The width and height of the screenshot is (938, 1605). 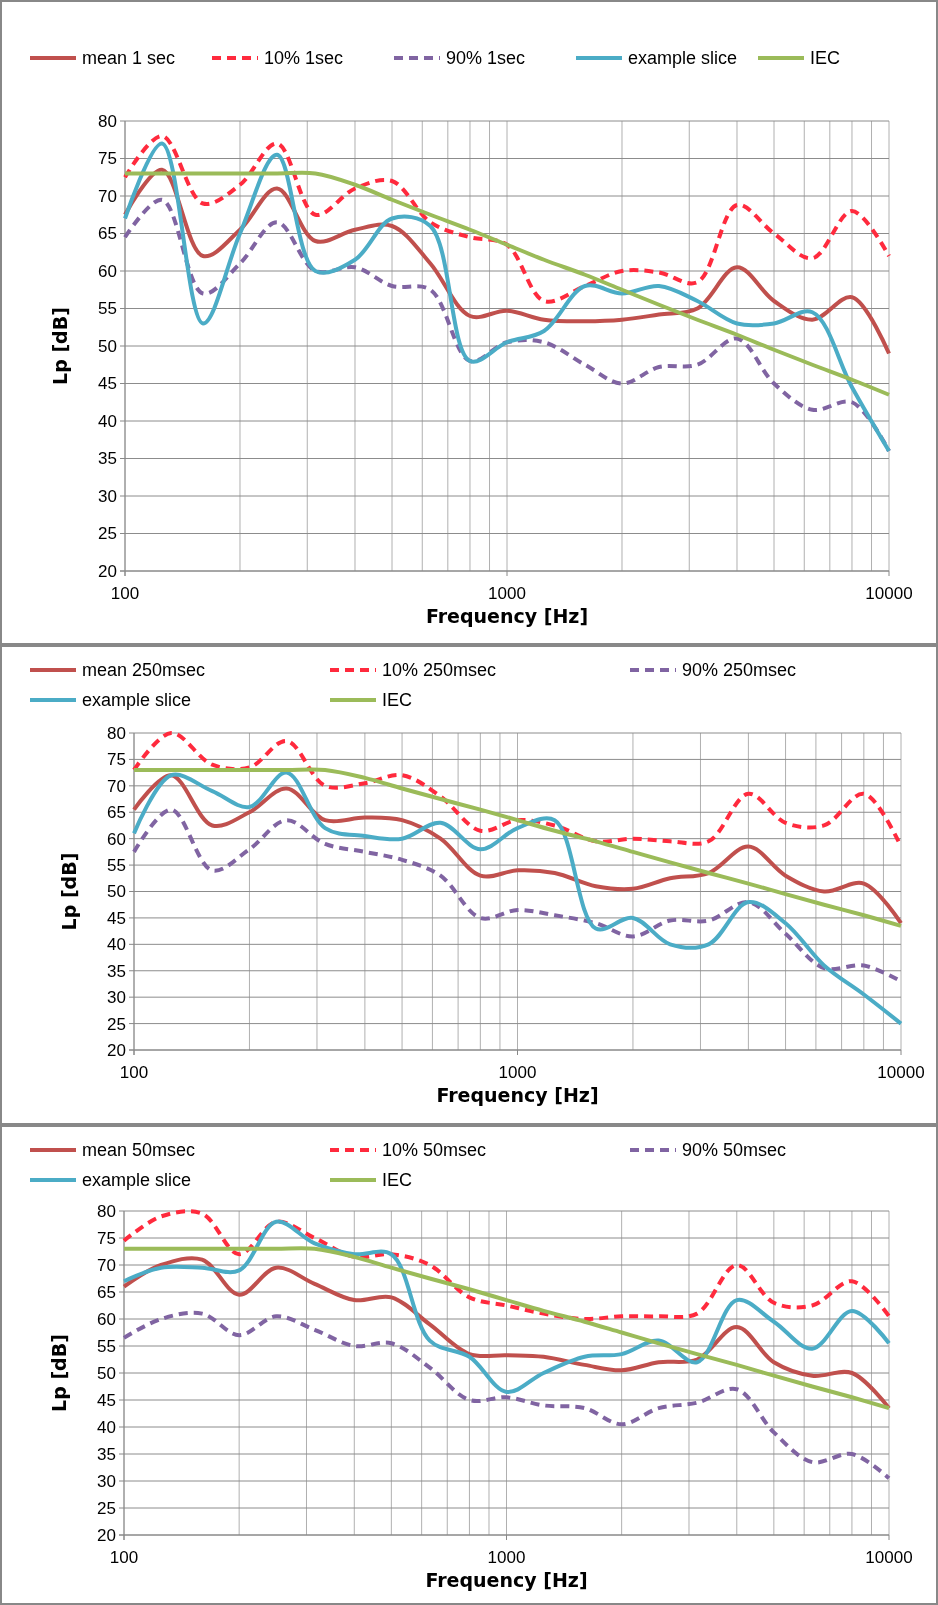 What do you see at coordinates (129, 58) in the screenshot?
I see `legend-label: mean 1 sec` at bounding box center [129, 58].